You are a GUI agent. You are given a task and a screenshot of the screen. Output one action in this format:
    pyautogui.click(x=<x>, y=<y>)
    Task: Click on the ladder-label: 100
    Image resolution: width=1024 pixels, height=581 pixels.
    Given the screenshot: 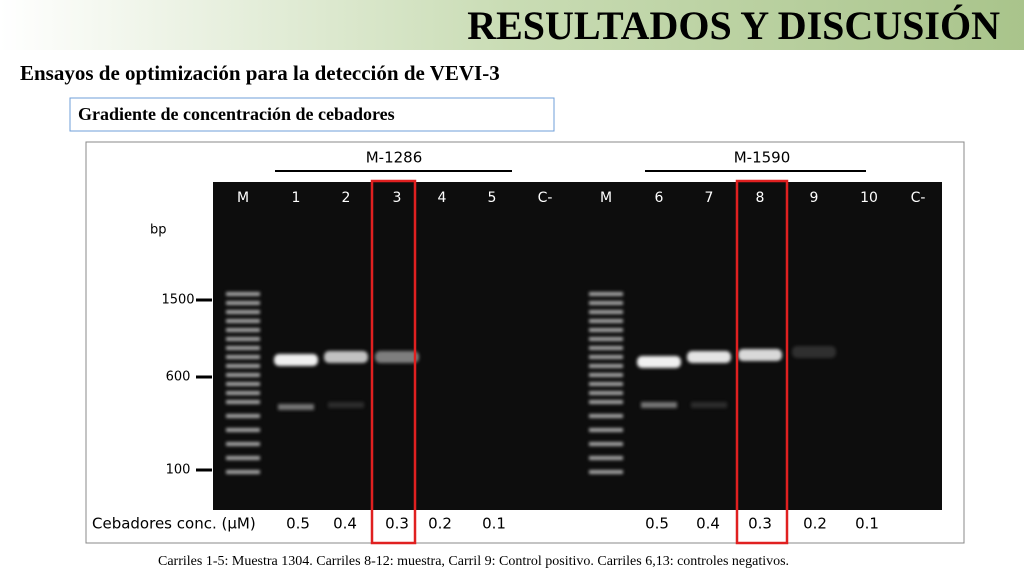 What is the action you would take?
    pyautogui.click(x=178, y=470)
    